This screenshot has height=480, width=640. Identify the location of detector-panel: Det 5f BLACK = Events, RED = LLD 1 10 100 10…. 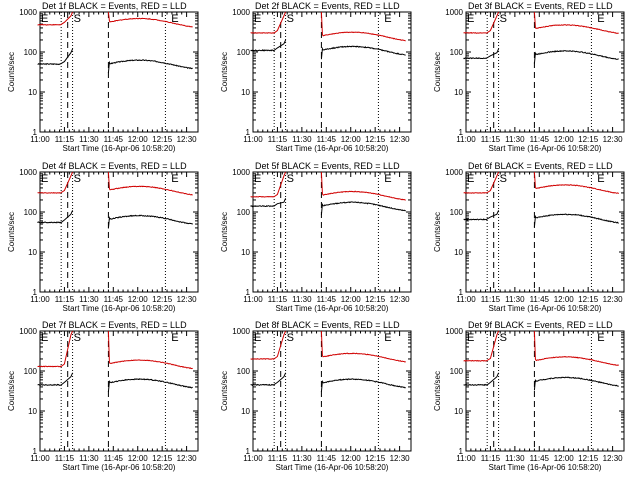
(316, 237).